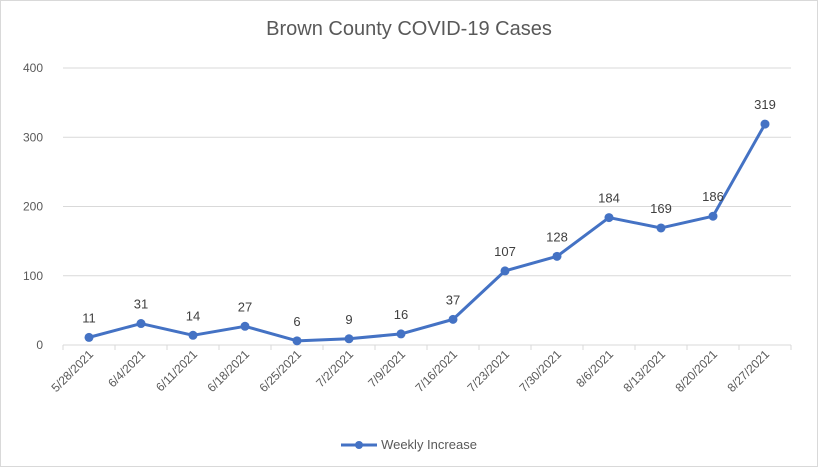 This screenshot has height=467, width=818. Describe the element at coordinates (176, 370) in the screenshot. I see `x-tick-label: 6/11/2021` at that location.